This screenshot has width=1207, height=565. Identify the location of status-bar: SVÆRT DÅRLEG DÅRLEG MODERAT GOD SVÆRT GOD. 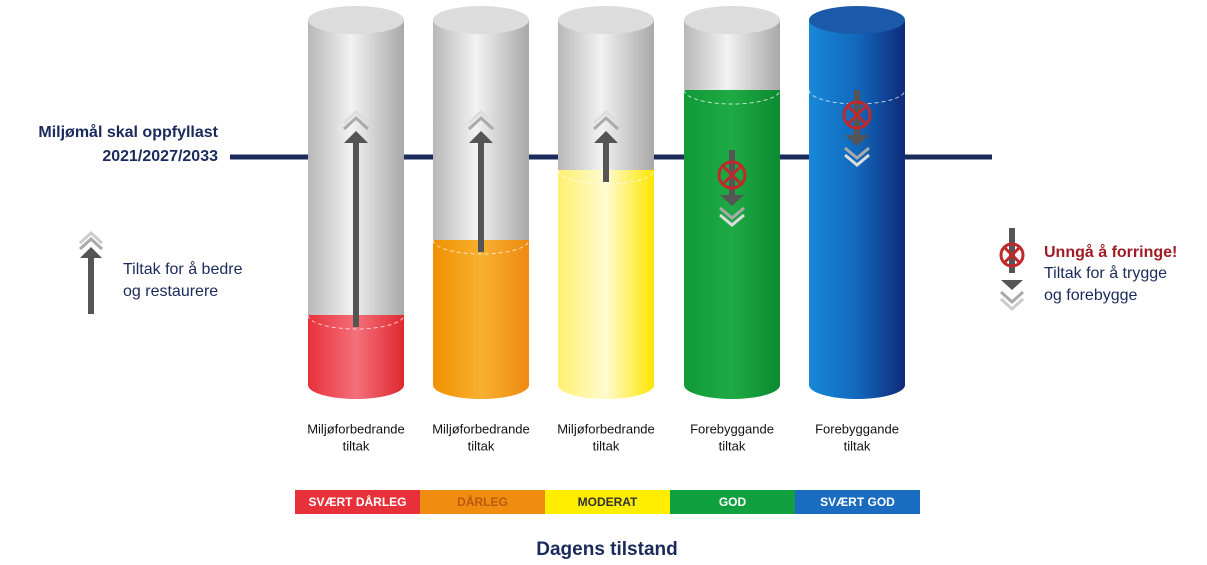
(607, 502).